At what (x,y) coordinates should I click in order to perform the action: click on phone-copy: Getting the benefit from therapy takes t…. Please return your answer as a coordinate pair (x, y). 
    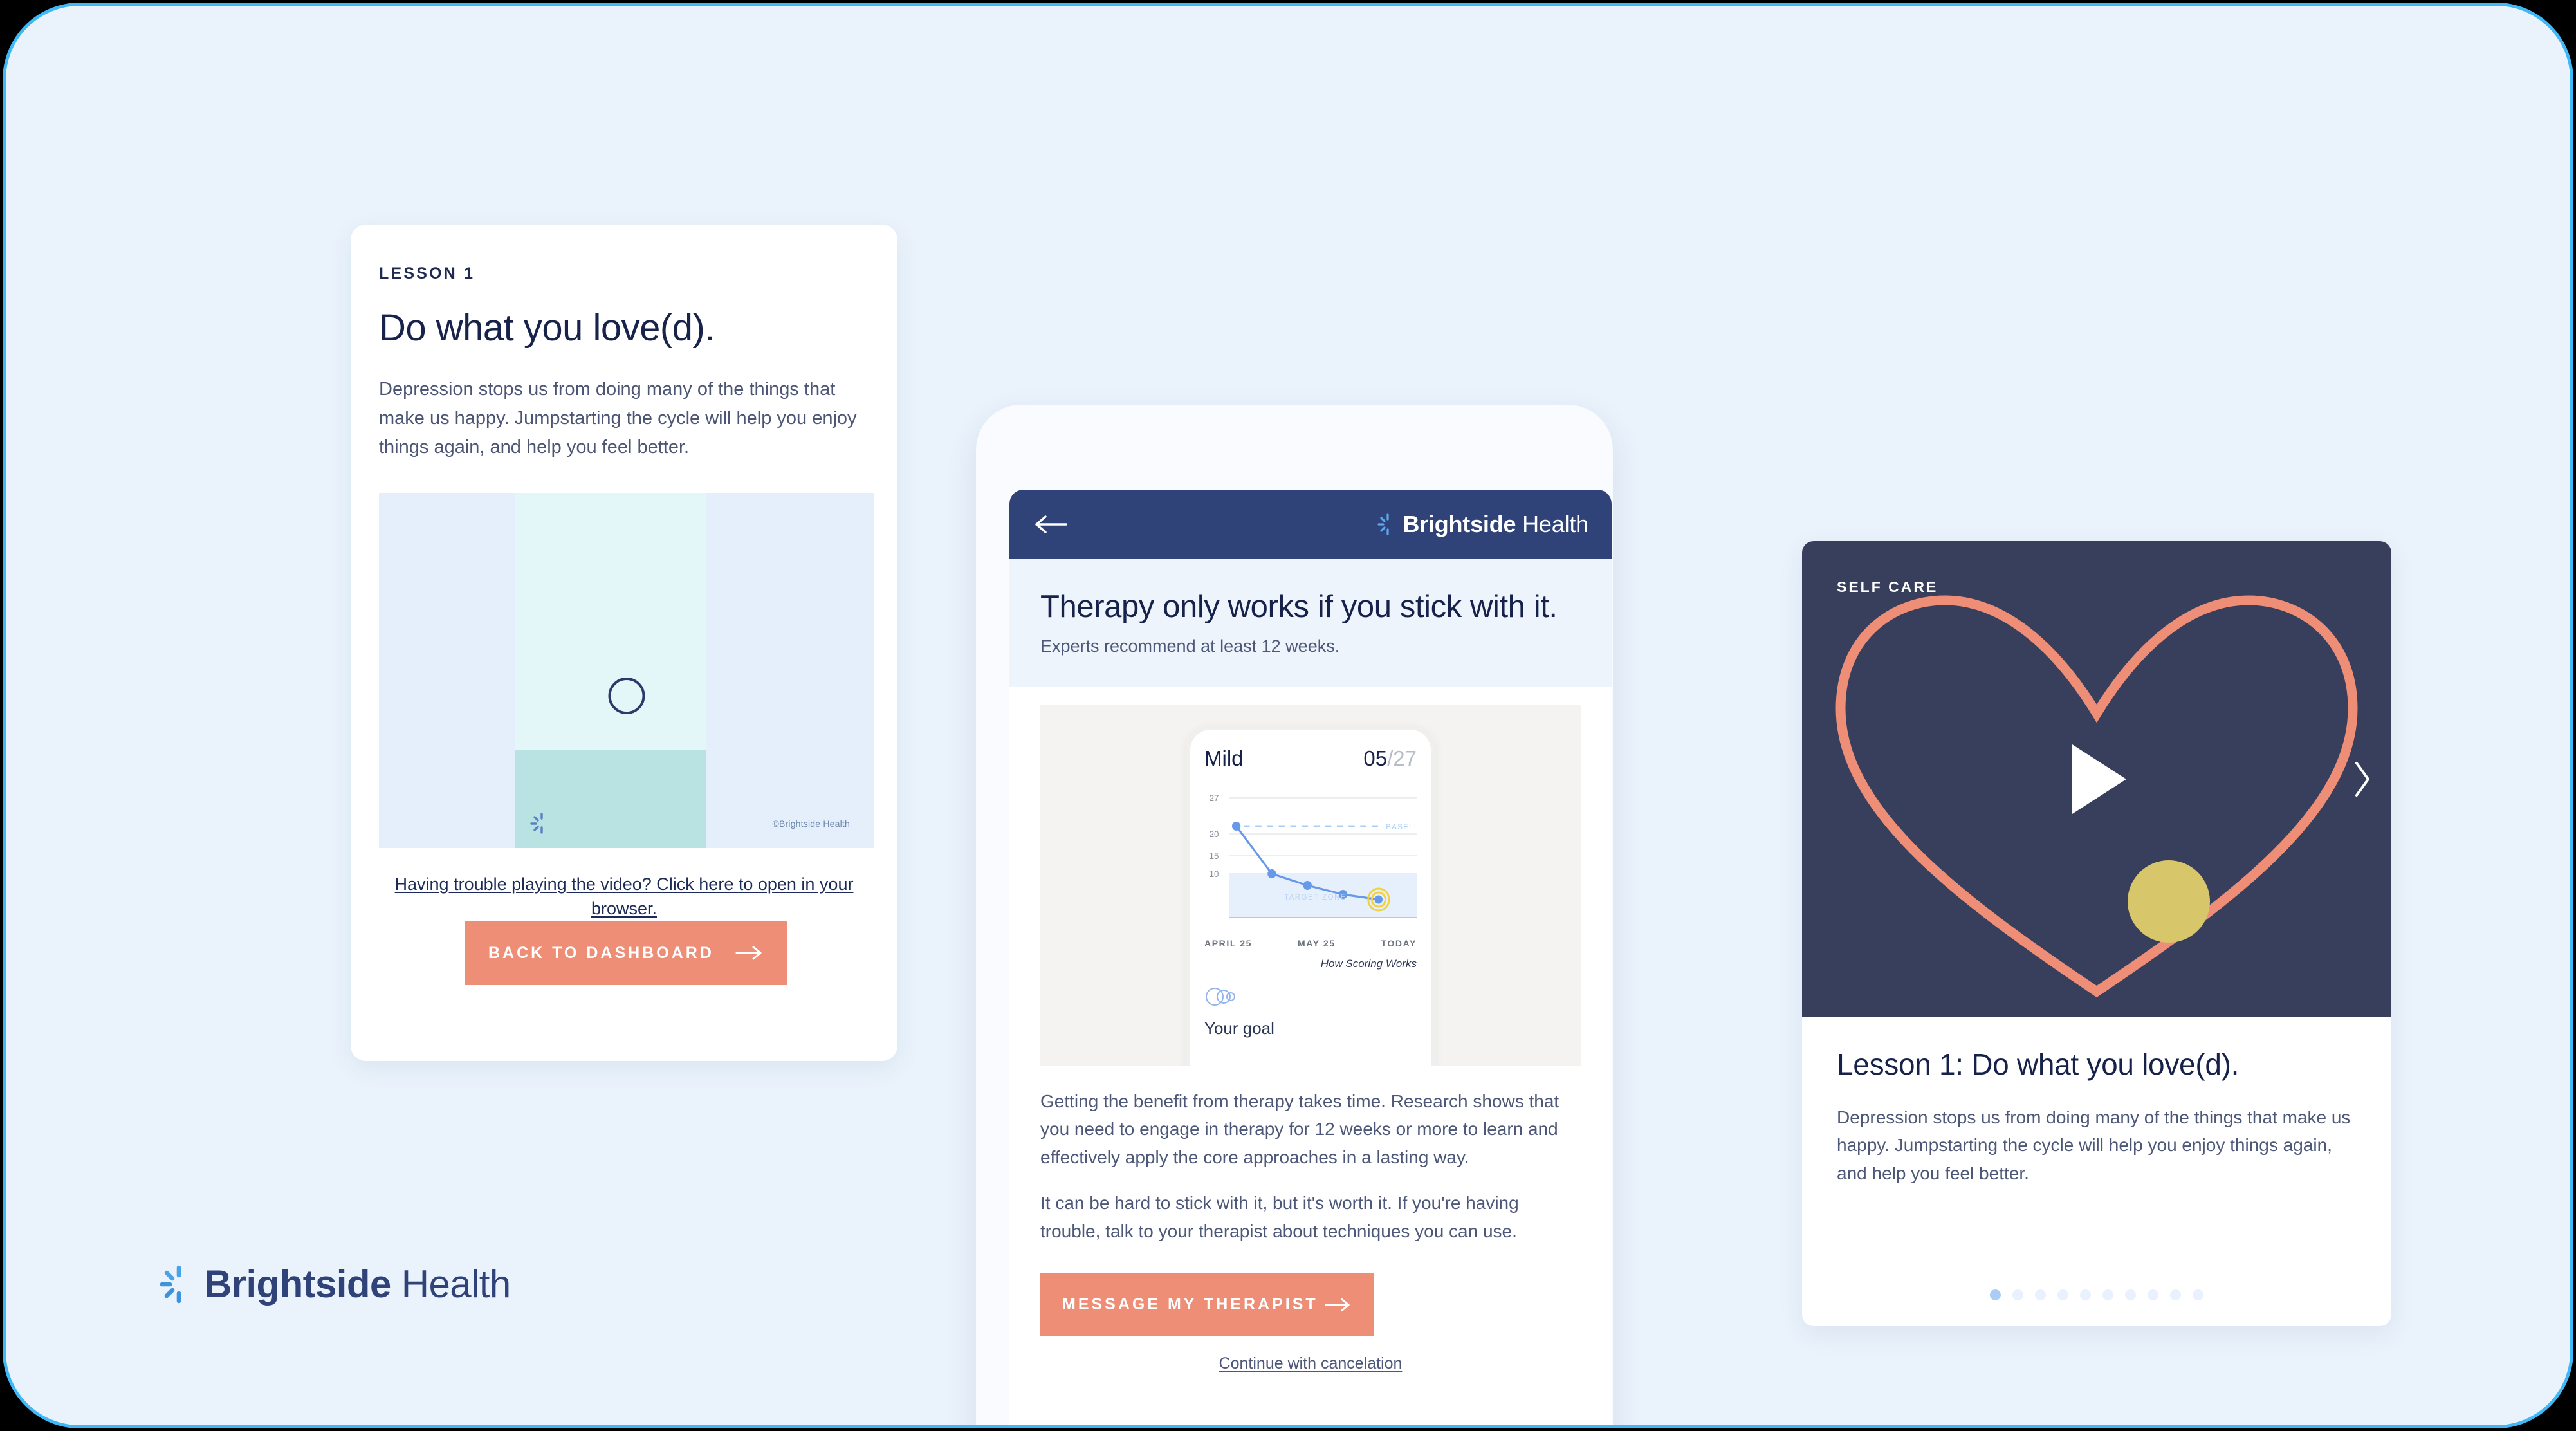
    Looking at the image, I should click on (1310, 1155).